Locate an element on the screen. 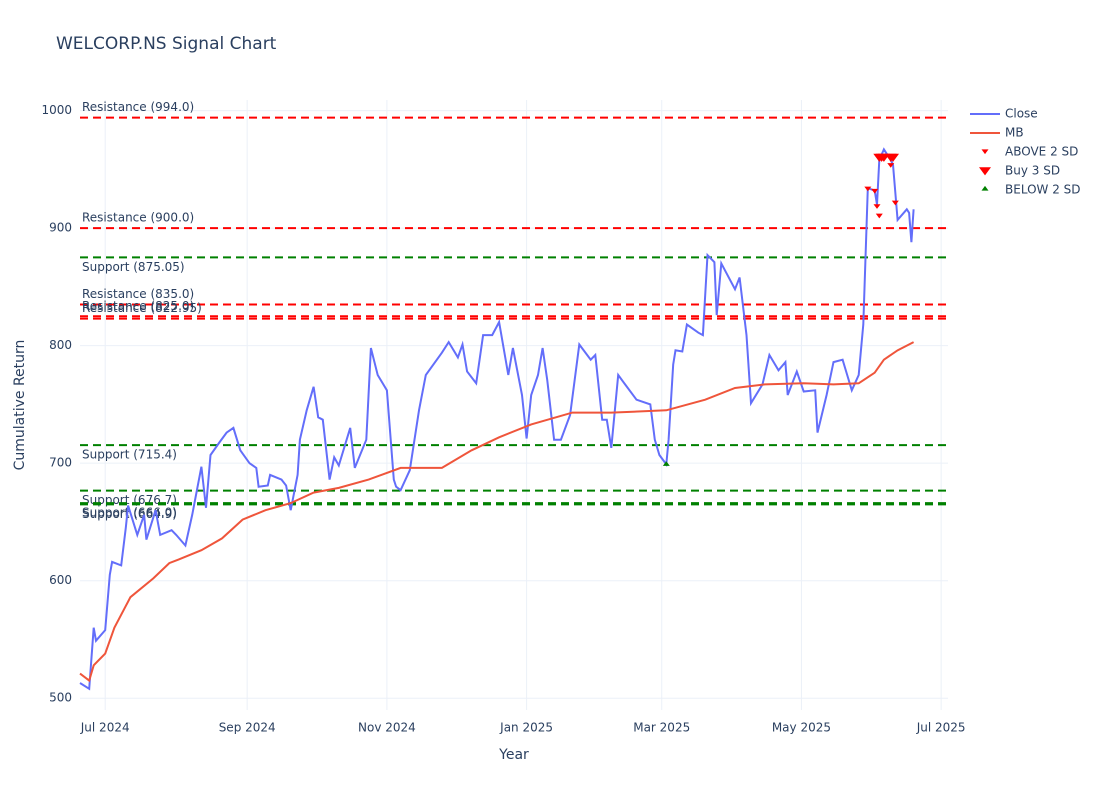  x-axis-title: Year is located at coordinates (513, 755).